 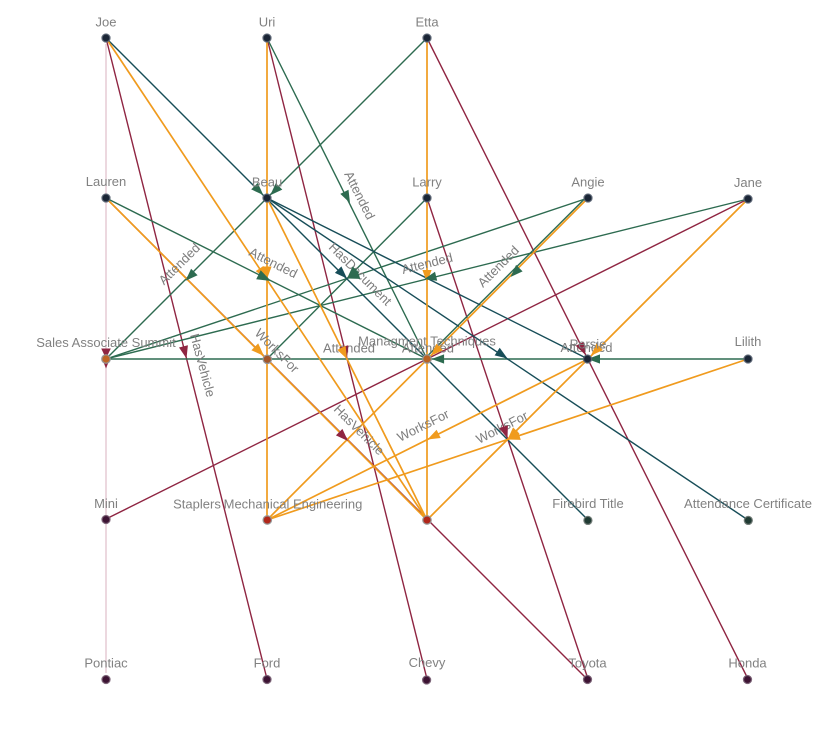 What do you see at coordinates (293, 504) in the screenshot?
I see `svg-text: Mechanical Engineering` at bounding box center [293, 504].